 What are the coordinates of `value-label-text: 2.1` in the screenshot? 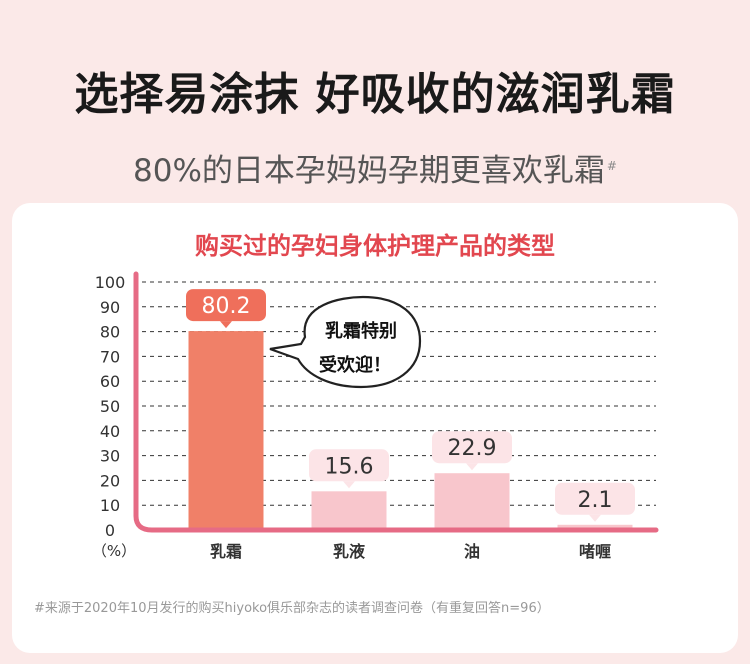 It's located at (595, 500).